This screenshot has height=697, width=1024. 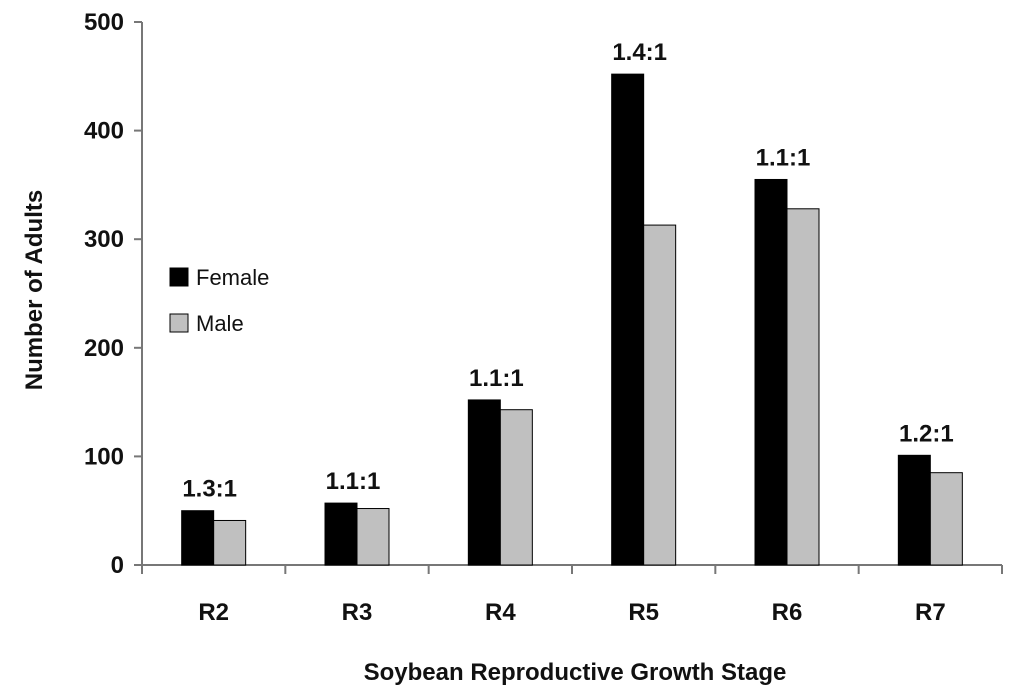 What do you see at coordinates (373, 537) in the screenshot?
I see `bar-male-r3` at bounding box center [373, 537].